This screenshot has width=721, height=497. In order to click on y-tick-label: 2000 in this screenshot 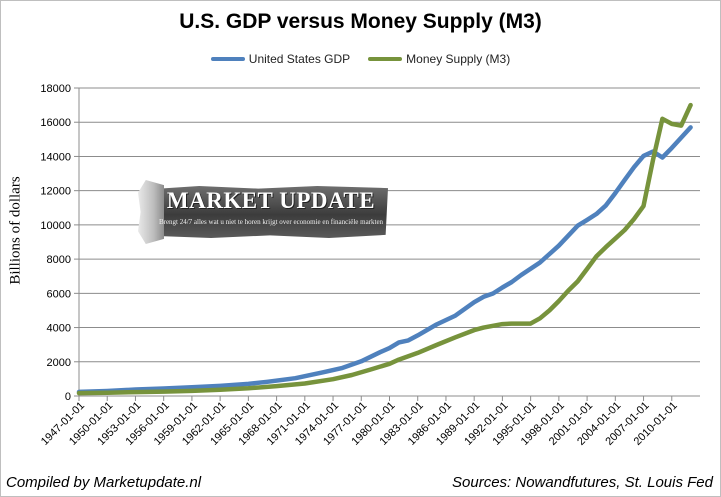, I will do `click(59, 363)`.